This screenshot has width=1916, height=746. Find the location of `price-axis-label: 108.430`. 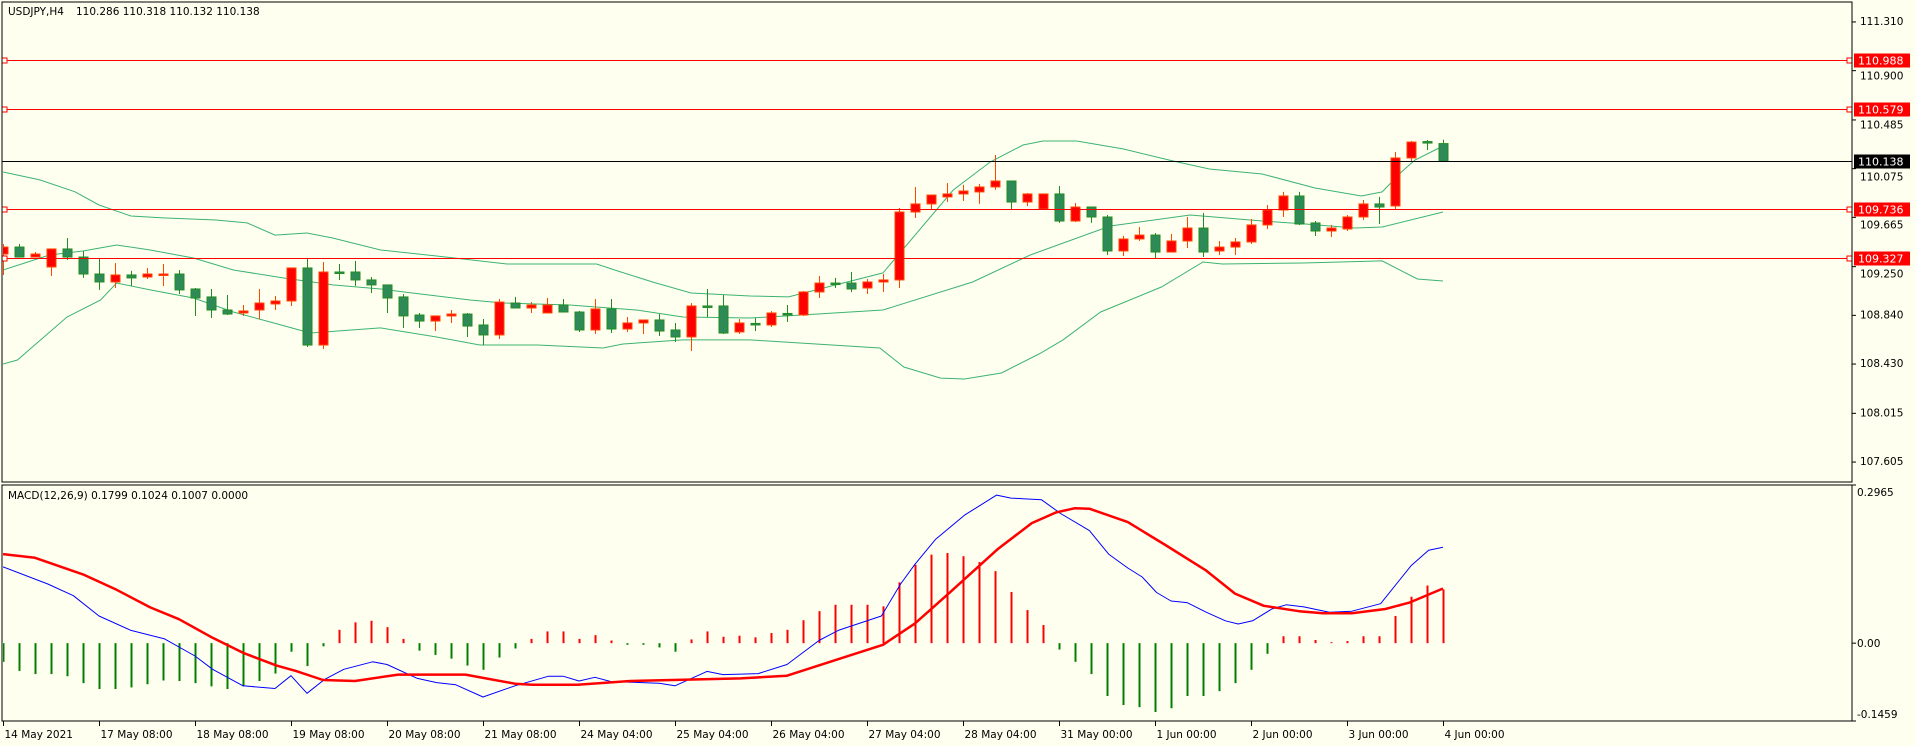

price-axis-label: 108.430 is located at coordinates (1881, 364).